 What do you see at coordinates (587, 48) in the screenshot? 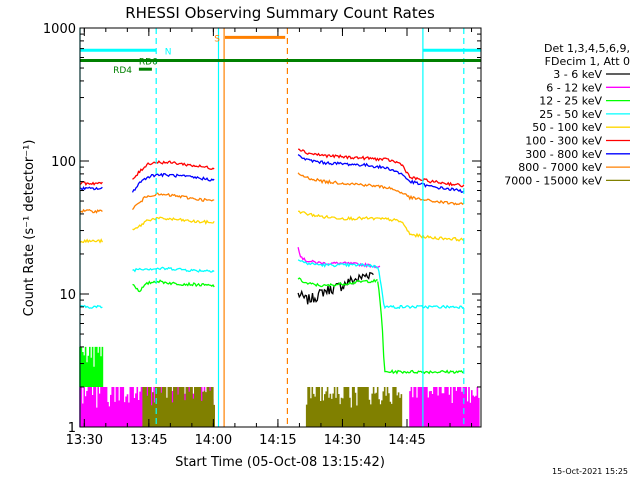
I see `legend-header-0: Det 1,3,4,5,6,9,` at bounding box center [587, 48].